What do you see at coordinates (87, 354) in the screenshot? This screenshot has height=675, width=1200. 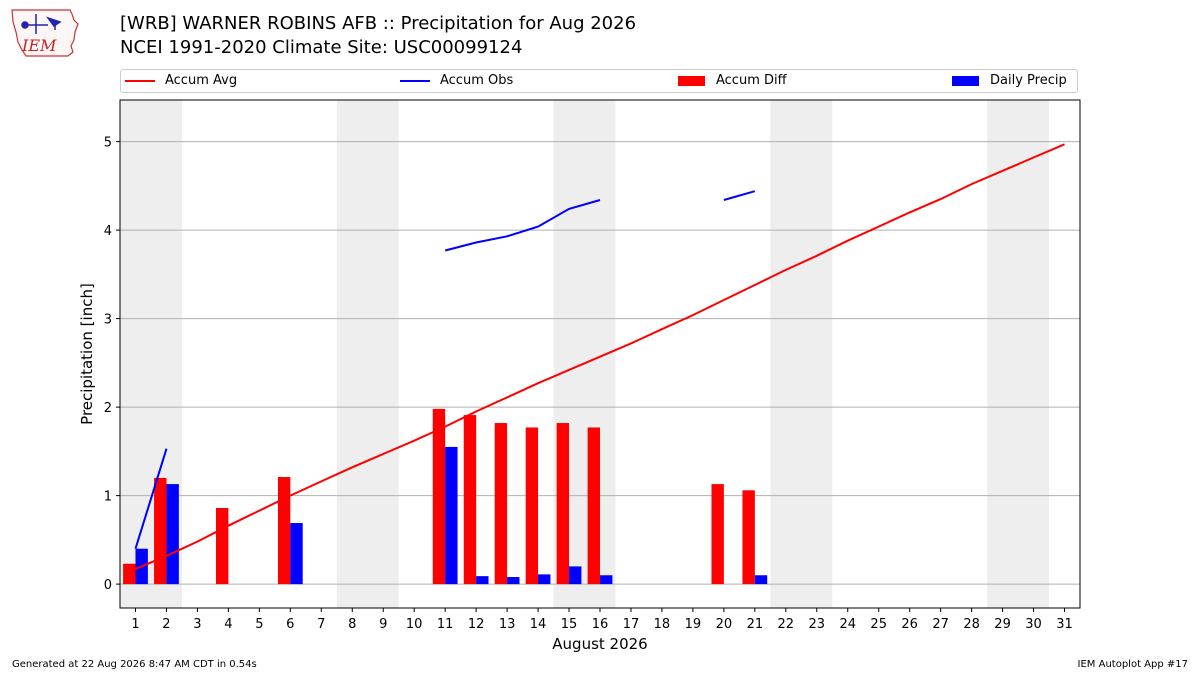 I see `y-axis-label: Precipitation [inch]` at bounding box center [87, 354].